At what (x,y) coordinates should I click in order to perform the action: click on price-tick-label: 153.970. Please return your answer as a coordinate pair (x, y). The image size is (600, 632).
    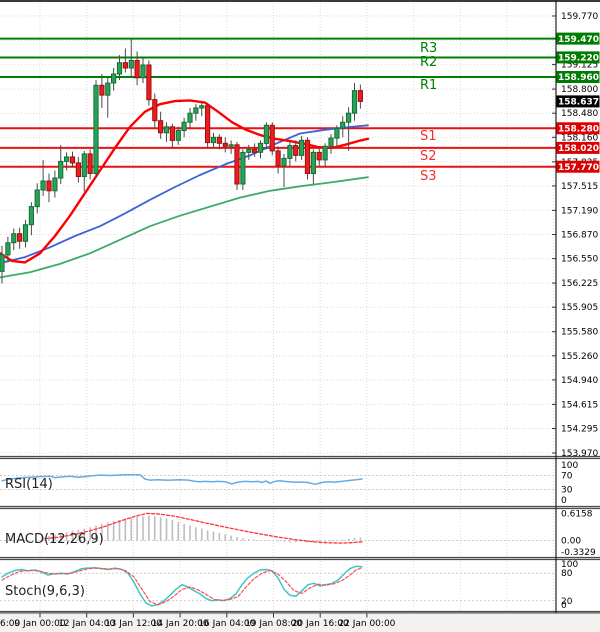
    Looking at the image, I should click on (579, 454).